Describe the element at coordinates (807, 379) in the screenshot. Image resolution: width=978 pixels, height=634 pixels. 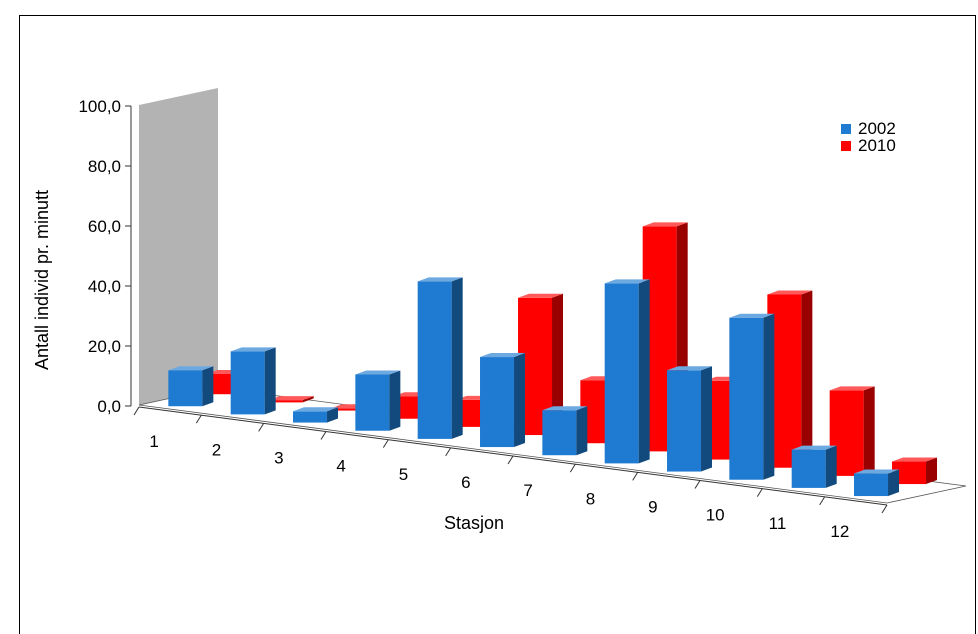
I see `bar-2010-10-side` at that location.